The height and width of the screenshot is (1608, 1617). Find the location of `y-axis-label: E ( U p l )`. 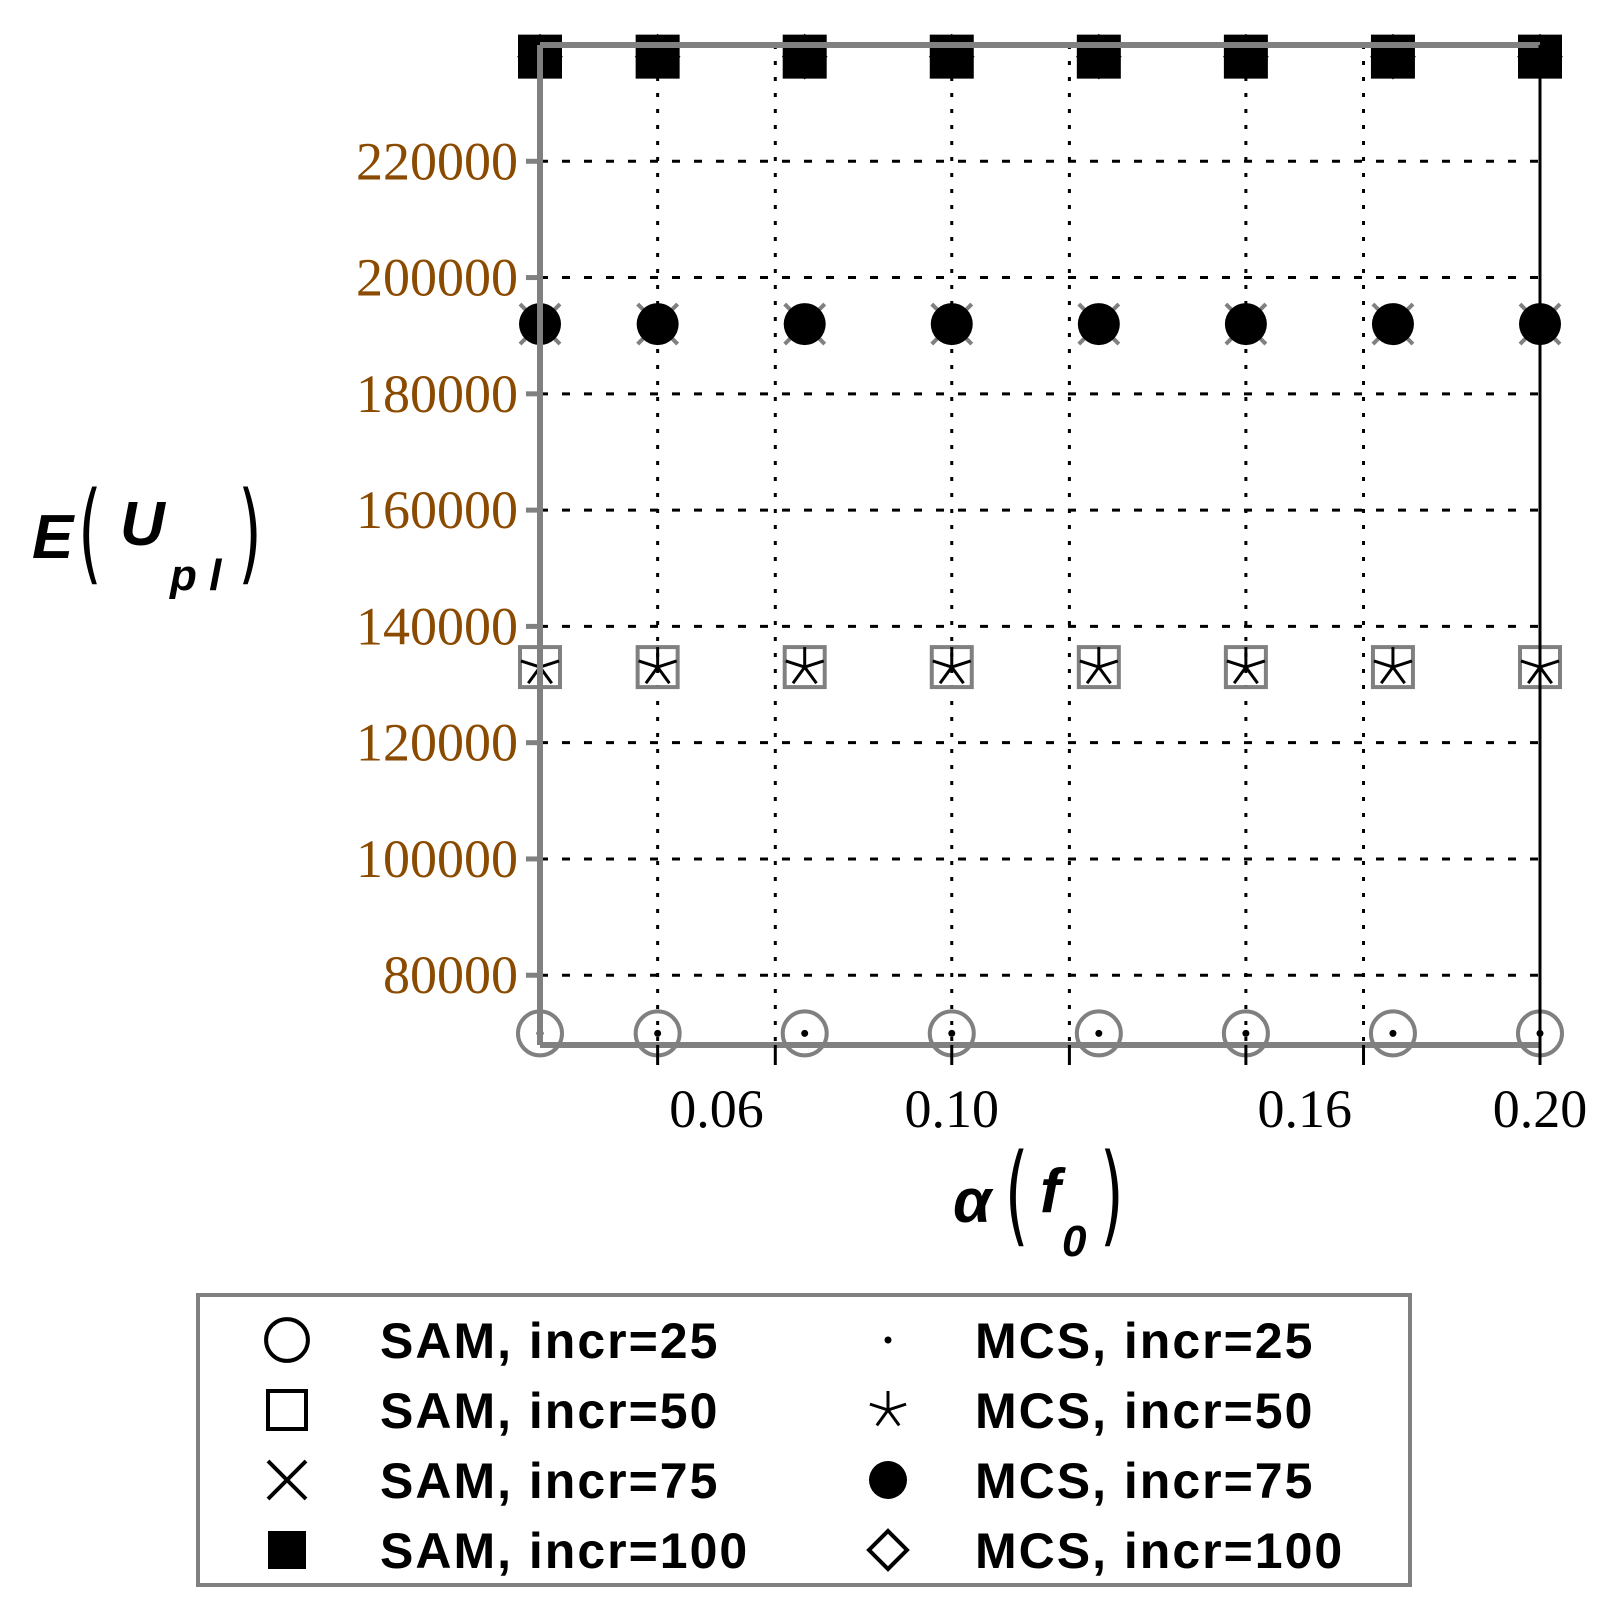

y-axis-label: E ( U p l ) is located at coordinates (147, 534).